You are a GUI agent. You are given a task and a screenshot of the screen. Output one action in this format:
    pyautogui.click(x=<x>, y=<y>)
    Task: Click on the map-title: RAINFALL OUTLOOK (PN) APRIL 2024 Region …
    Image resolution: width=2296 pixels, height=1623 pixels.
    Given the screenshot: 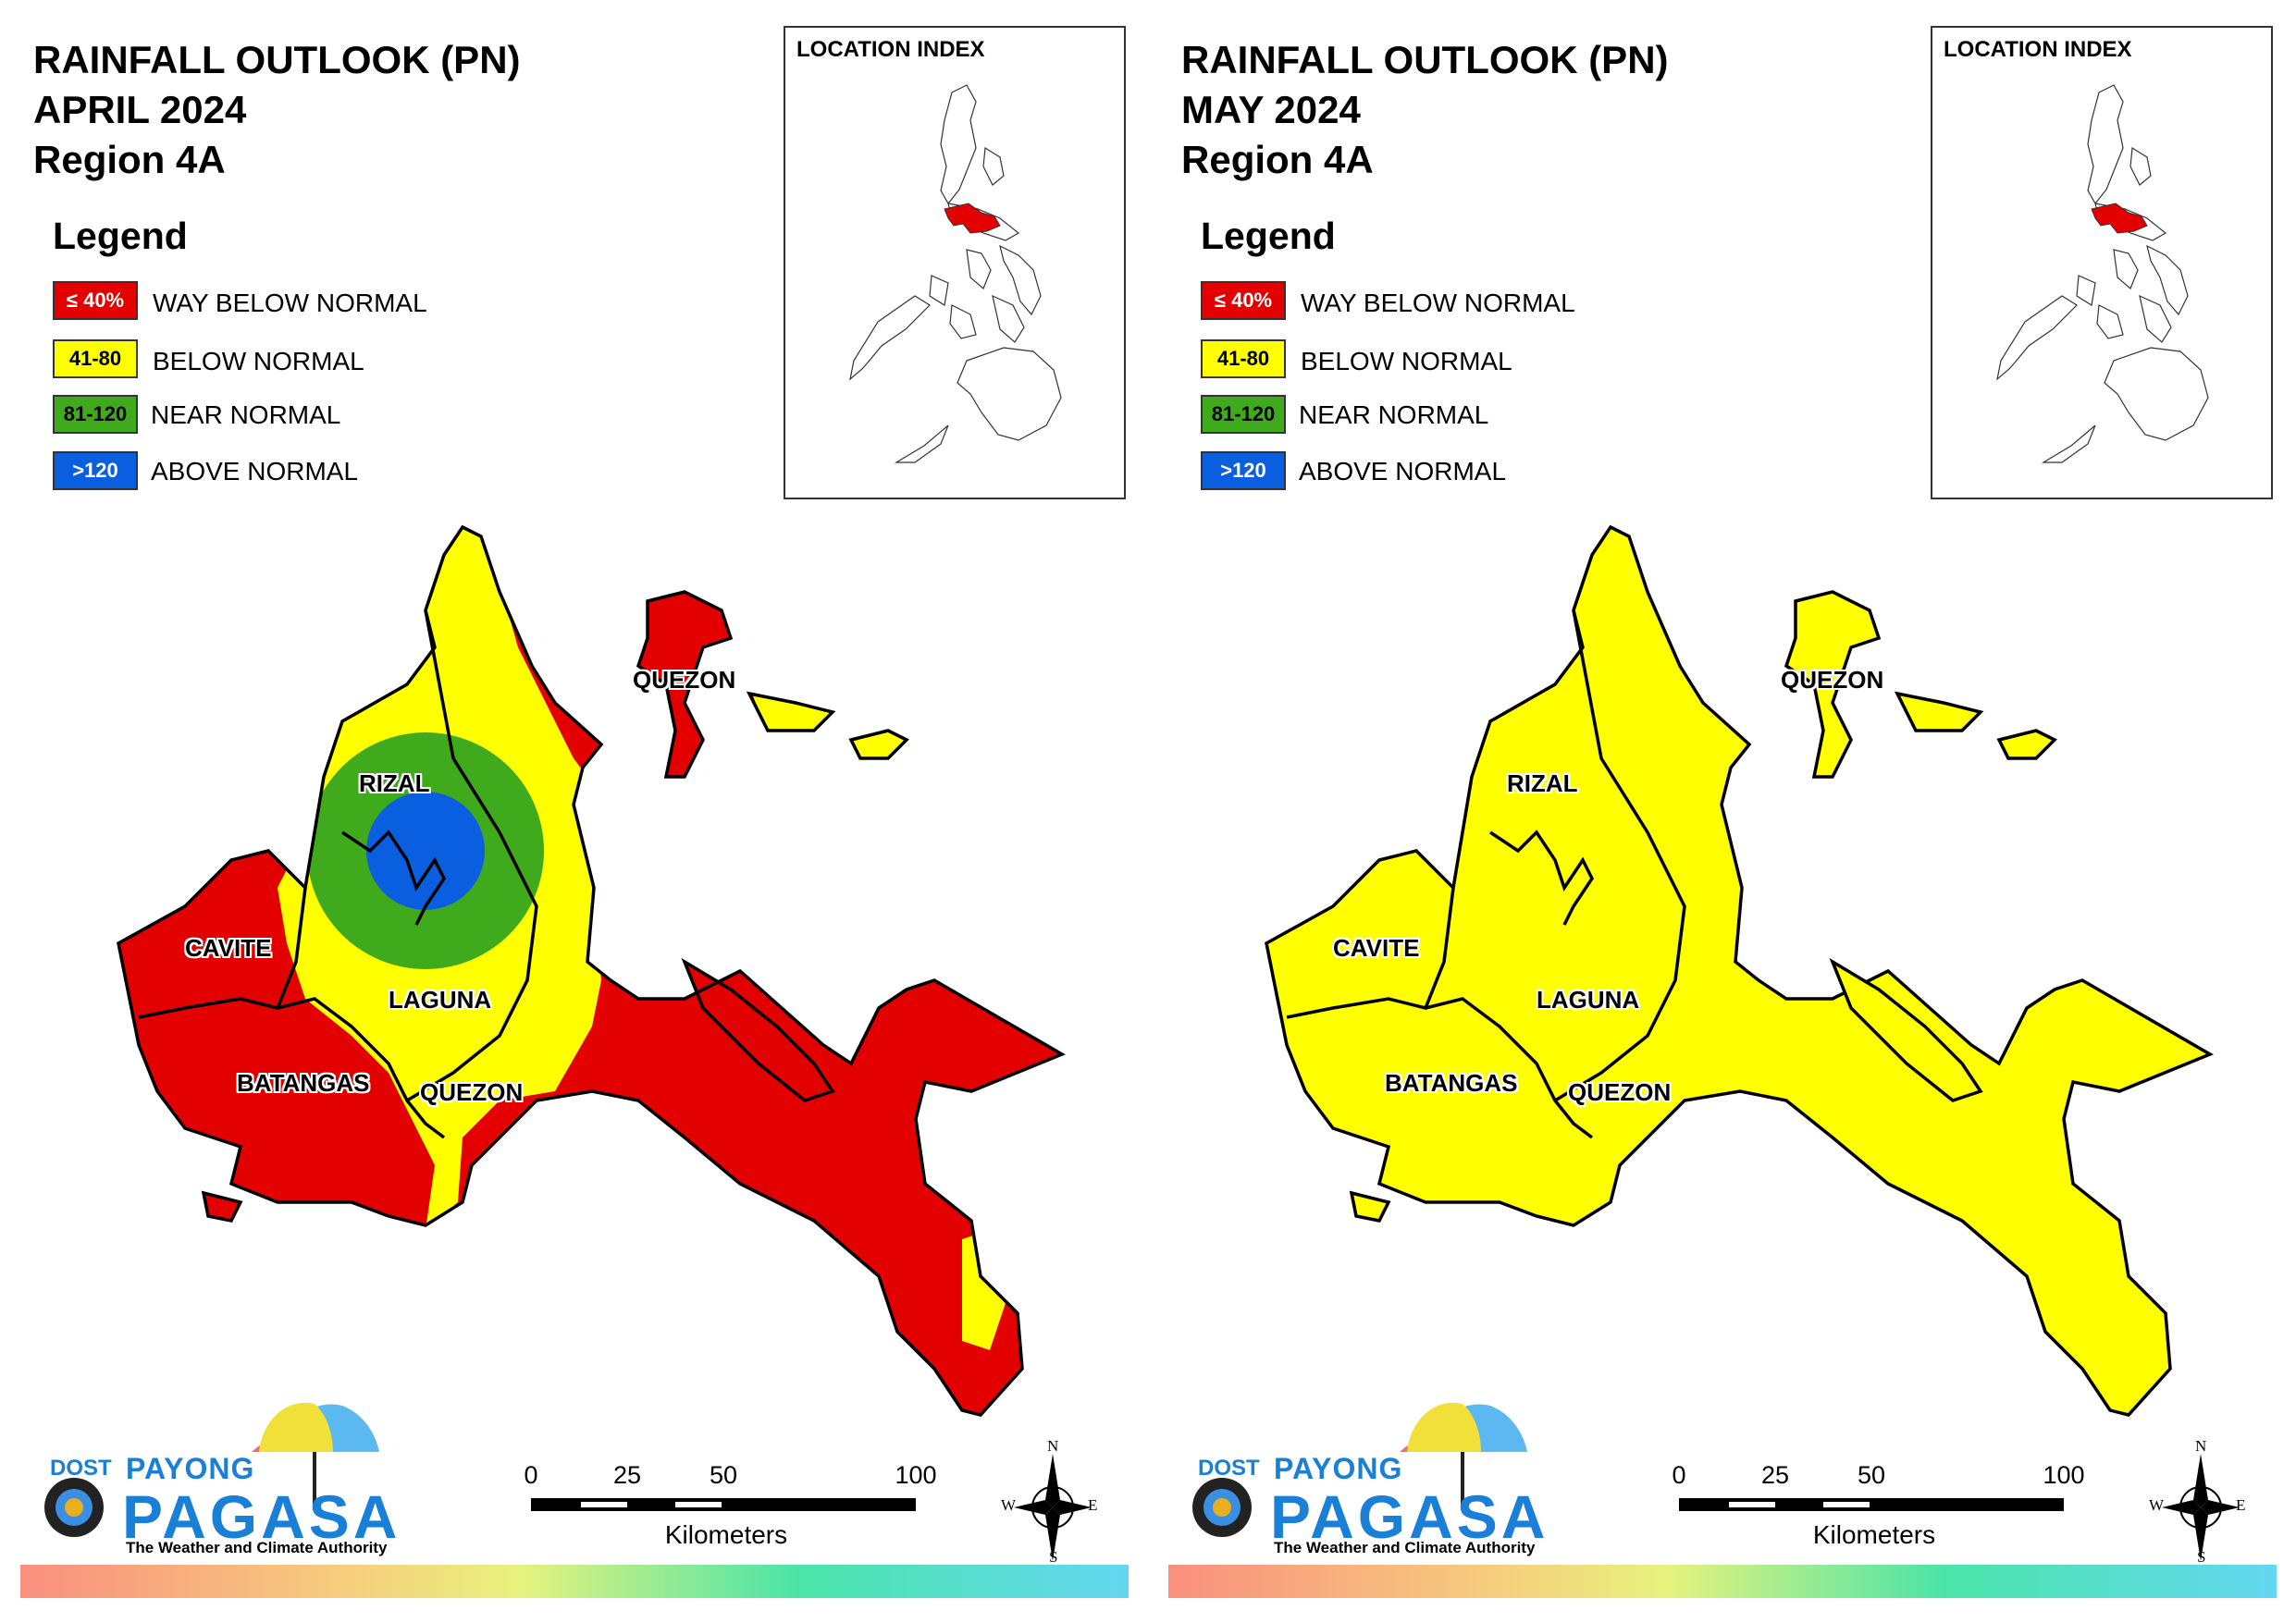 What is the action you would take?
    pyautogui.click(x=277, y=110)
    